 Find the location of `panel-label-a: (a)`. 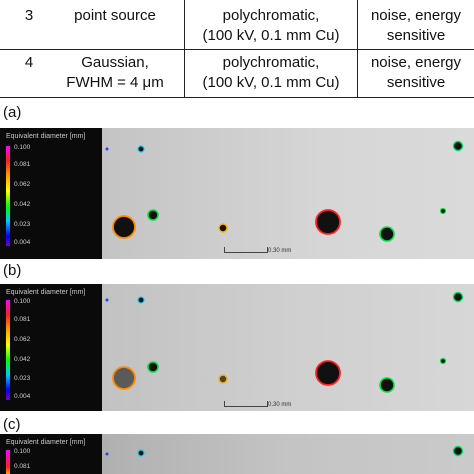

panel-label-a: (a) is located at coordinates (12, 112).